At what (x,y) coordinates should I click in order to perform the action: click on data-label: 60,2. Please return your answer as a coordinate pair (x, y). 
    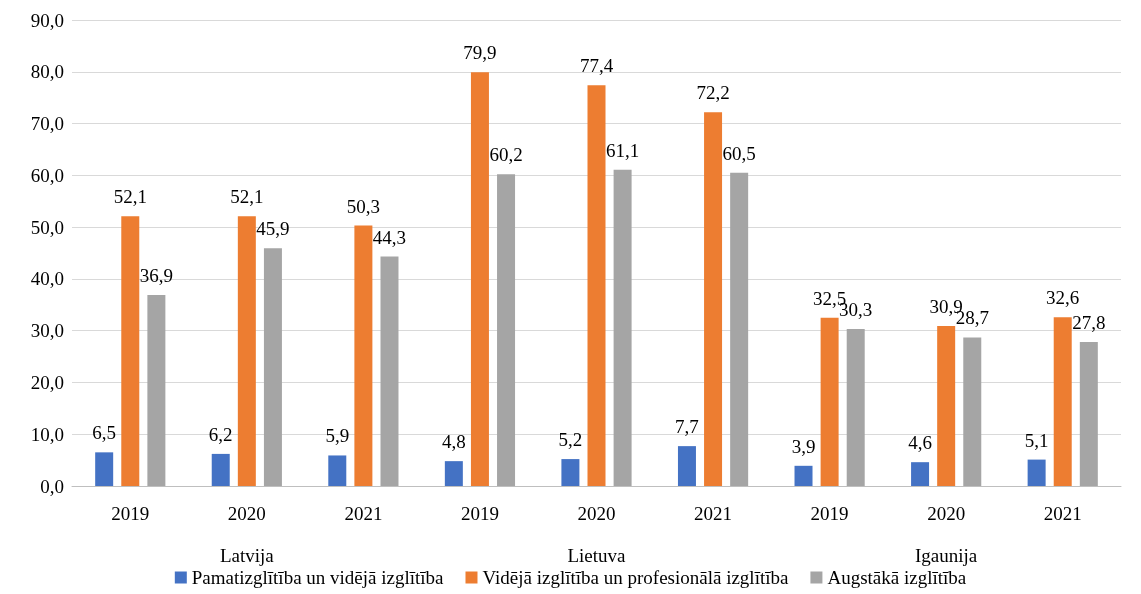
    Looking at the image, I should click on (506, 155).